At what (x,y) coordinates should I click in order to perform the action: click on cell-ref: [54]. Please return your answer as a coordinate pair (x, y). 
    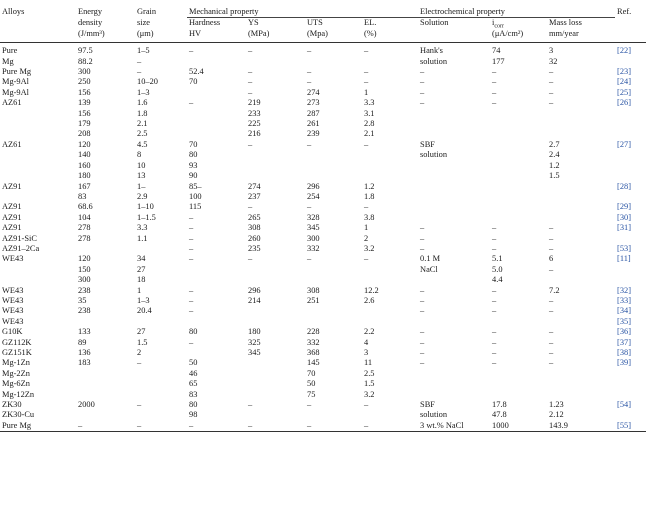
    Looking at the image, I should click on (624, 405).